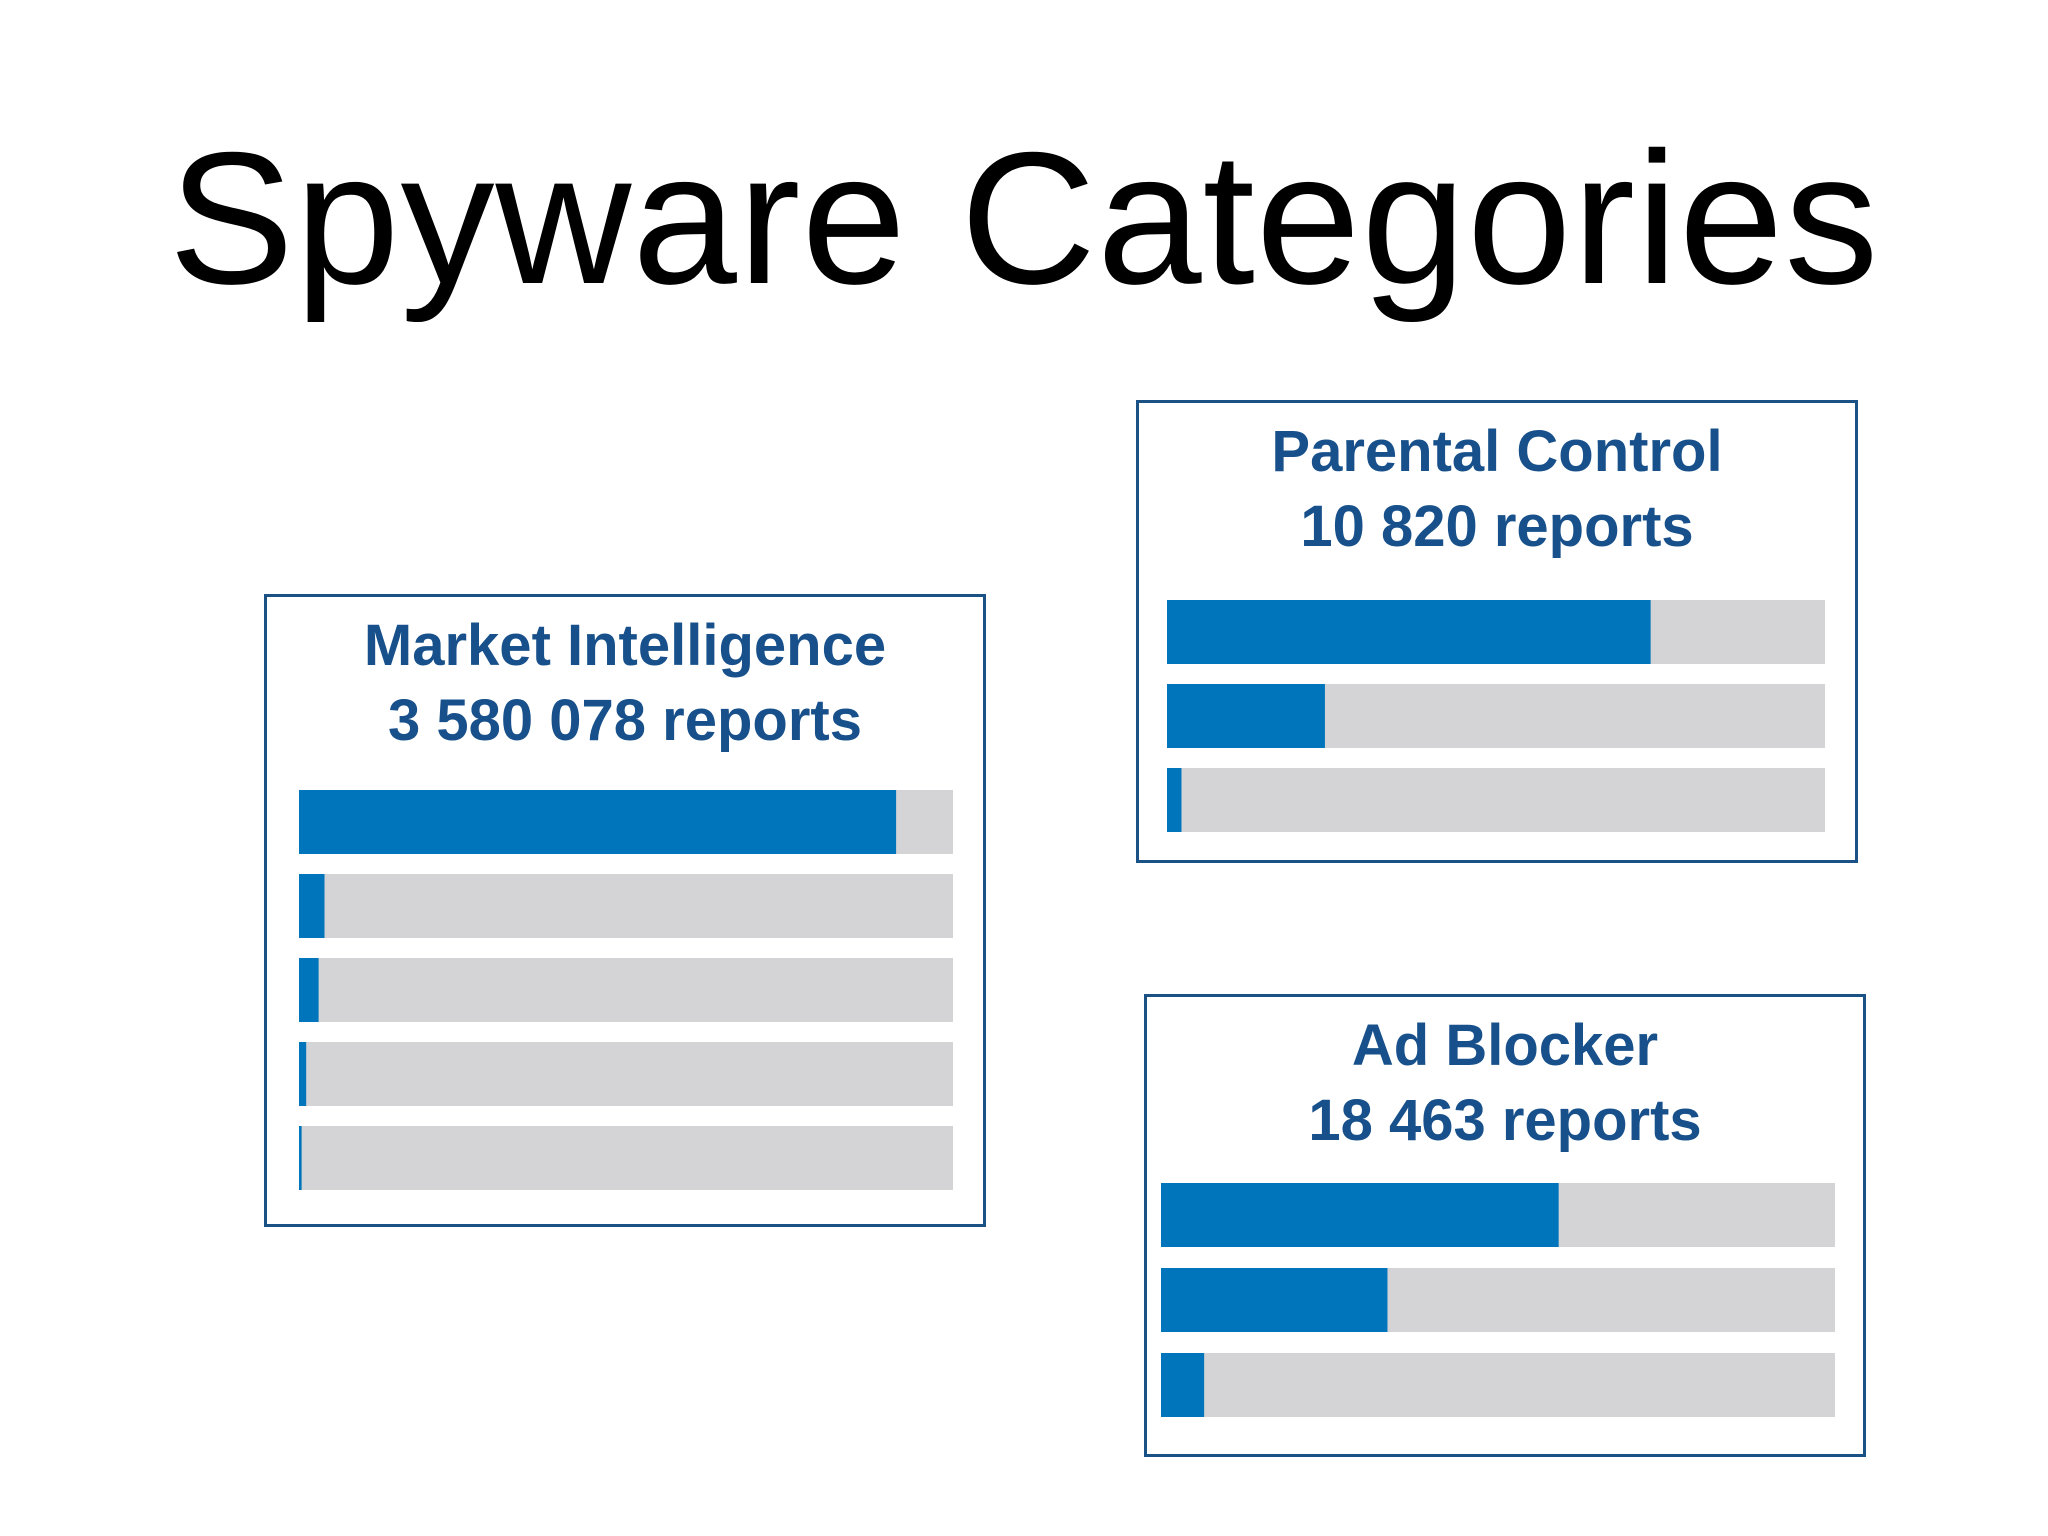  What do you see at coordinates (1497, 526) in the screenshot?
I see `parental-control-report-count: 10 820 reports` at bounding box center [1497, 526].